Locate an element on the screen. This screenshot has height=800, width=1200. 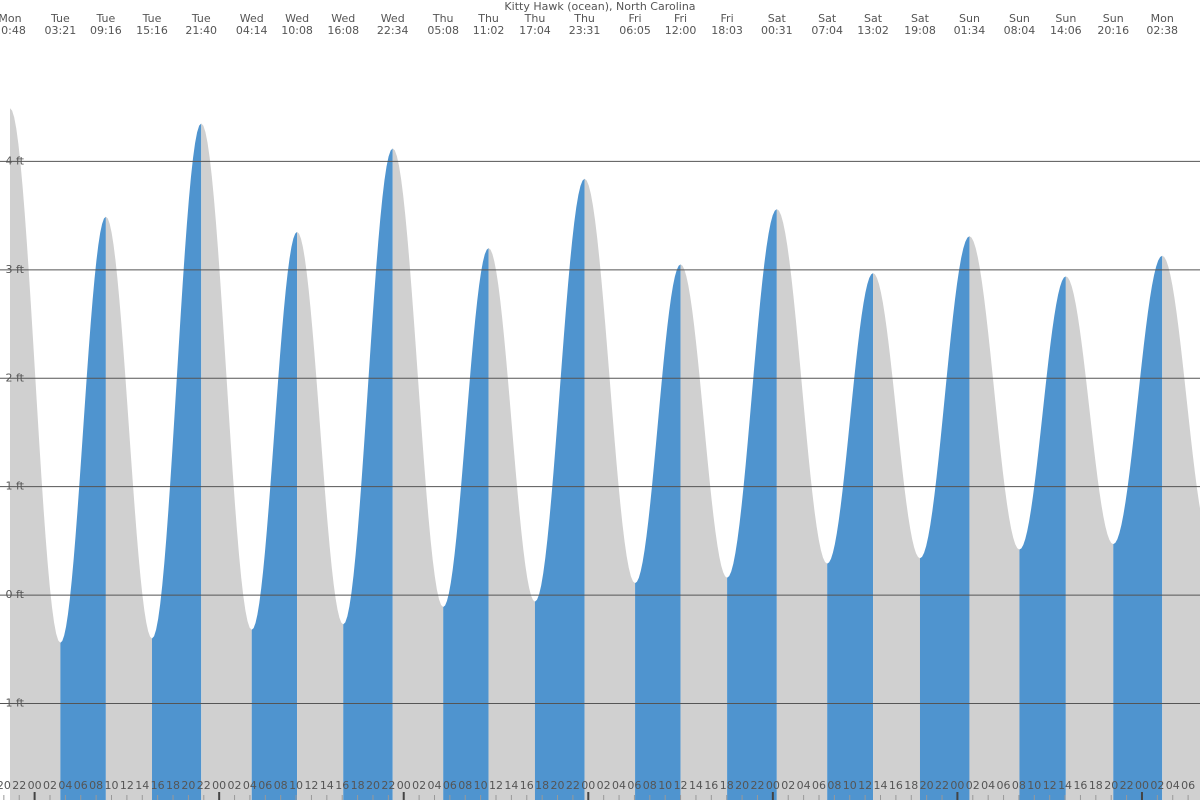
extreme-time: 05:08 is located at coordinates (443, 30).